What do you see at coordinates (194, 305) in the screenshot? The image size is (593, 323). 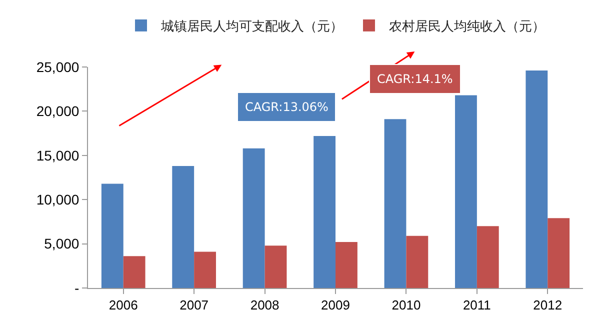 I see `x-tick-label: 2007` at bounding box center [194, 305].